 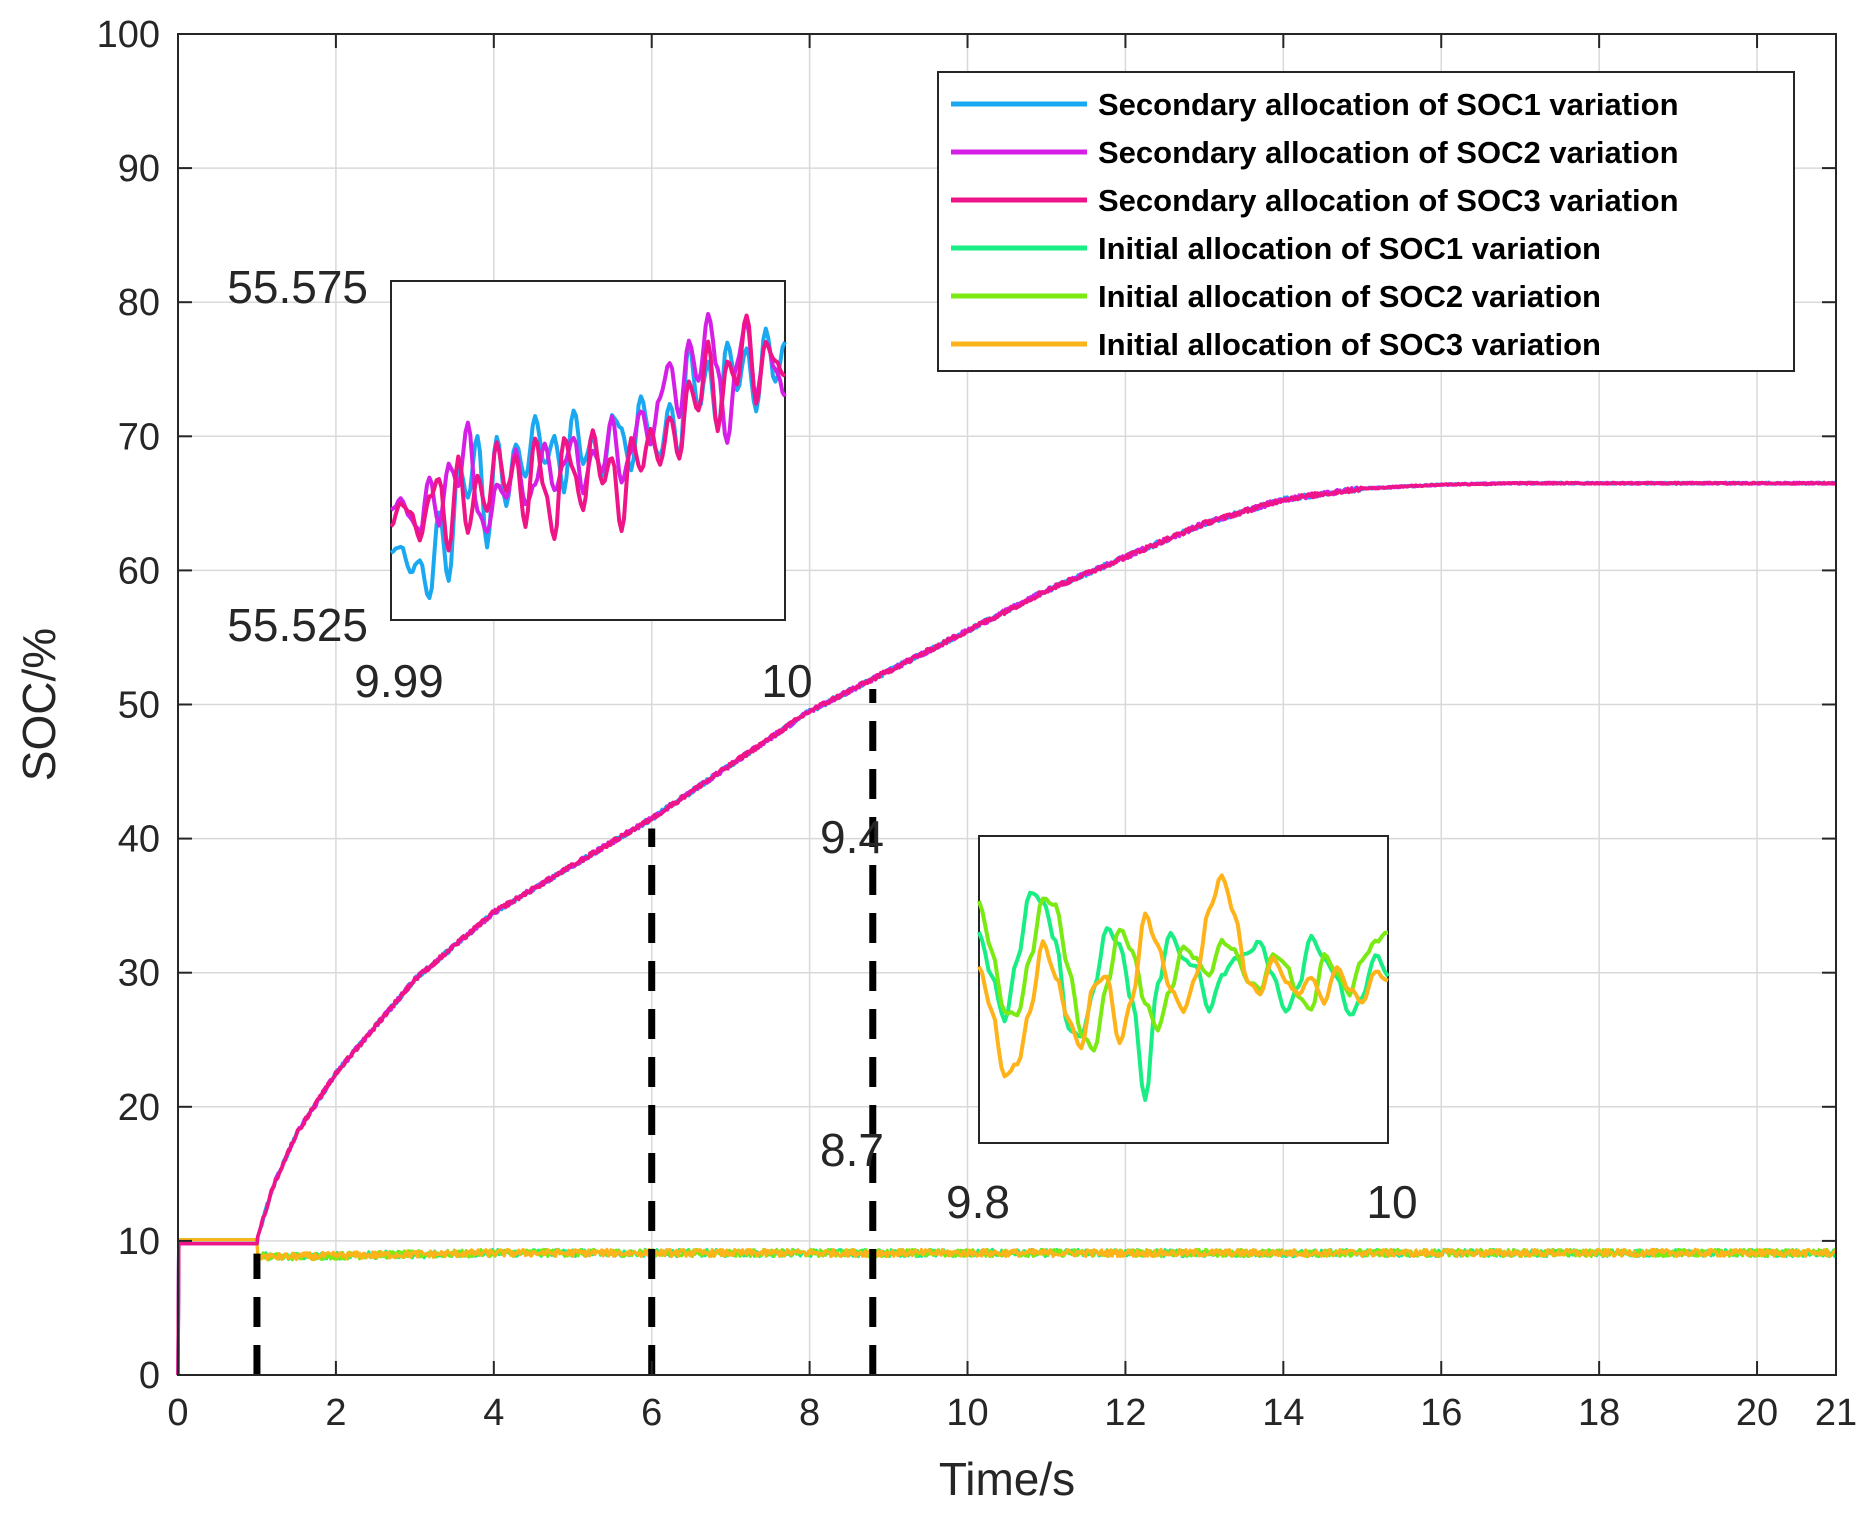 What do you see at coordinates (1388, 200) in the screenshot?
I see `legend-label: Secondary allocation of SOC3 variation` at bounding box center [1388, 200].